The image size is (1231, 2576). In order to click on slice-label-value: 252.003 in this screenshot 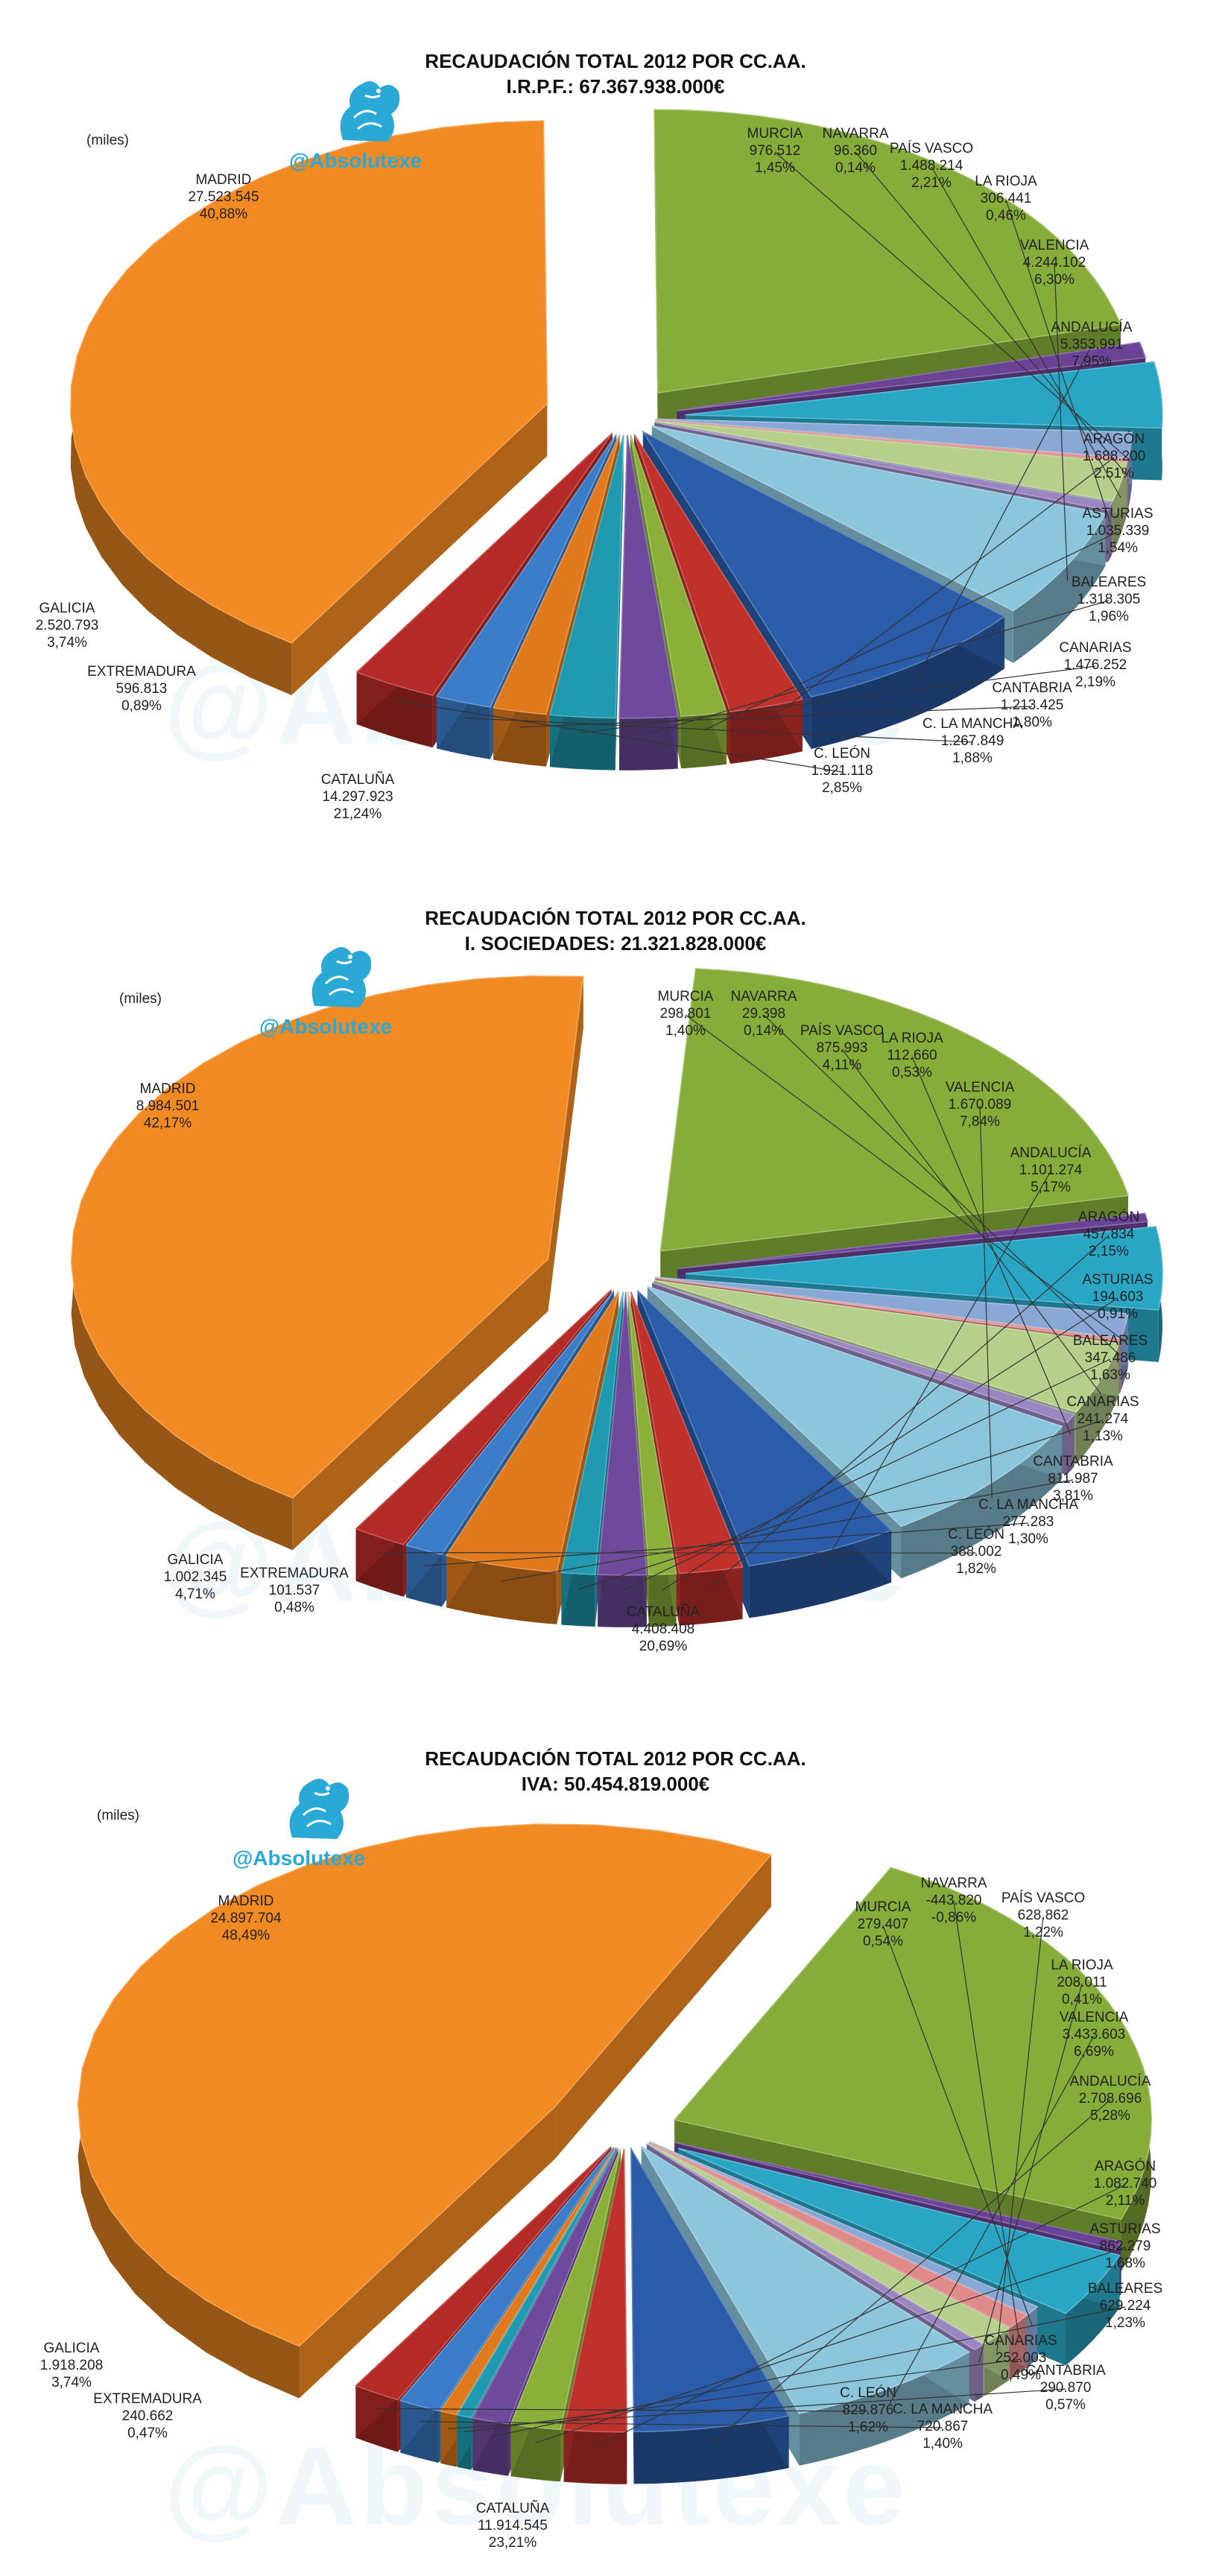, I will do `click(1021, 2358)`.